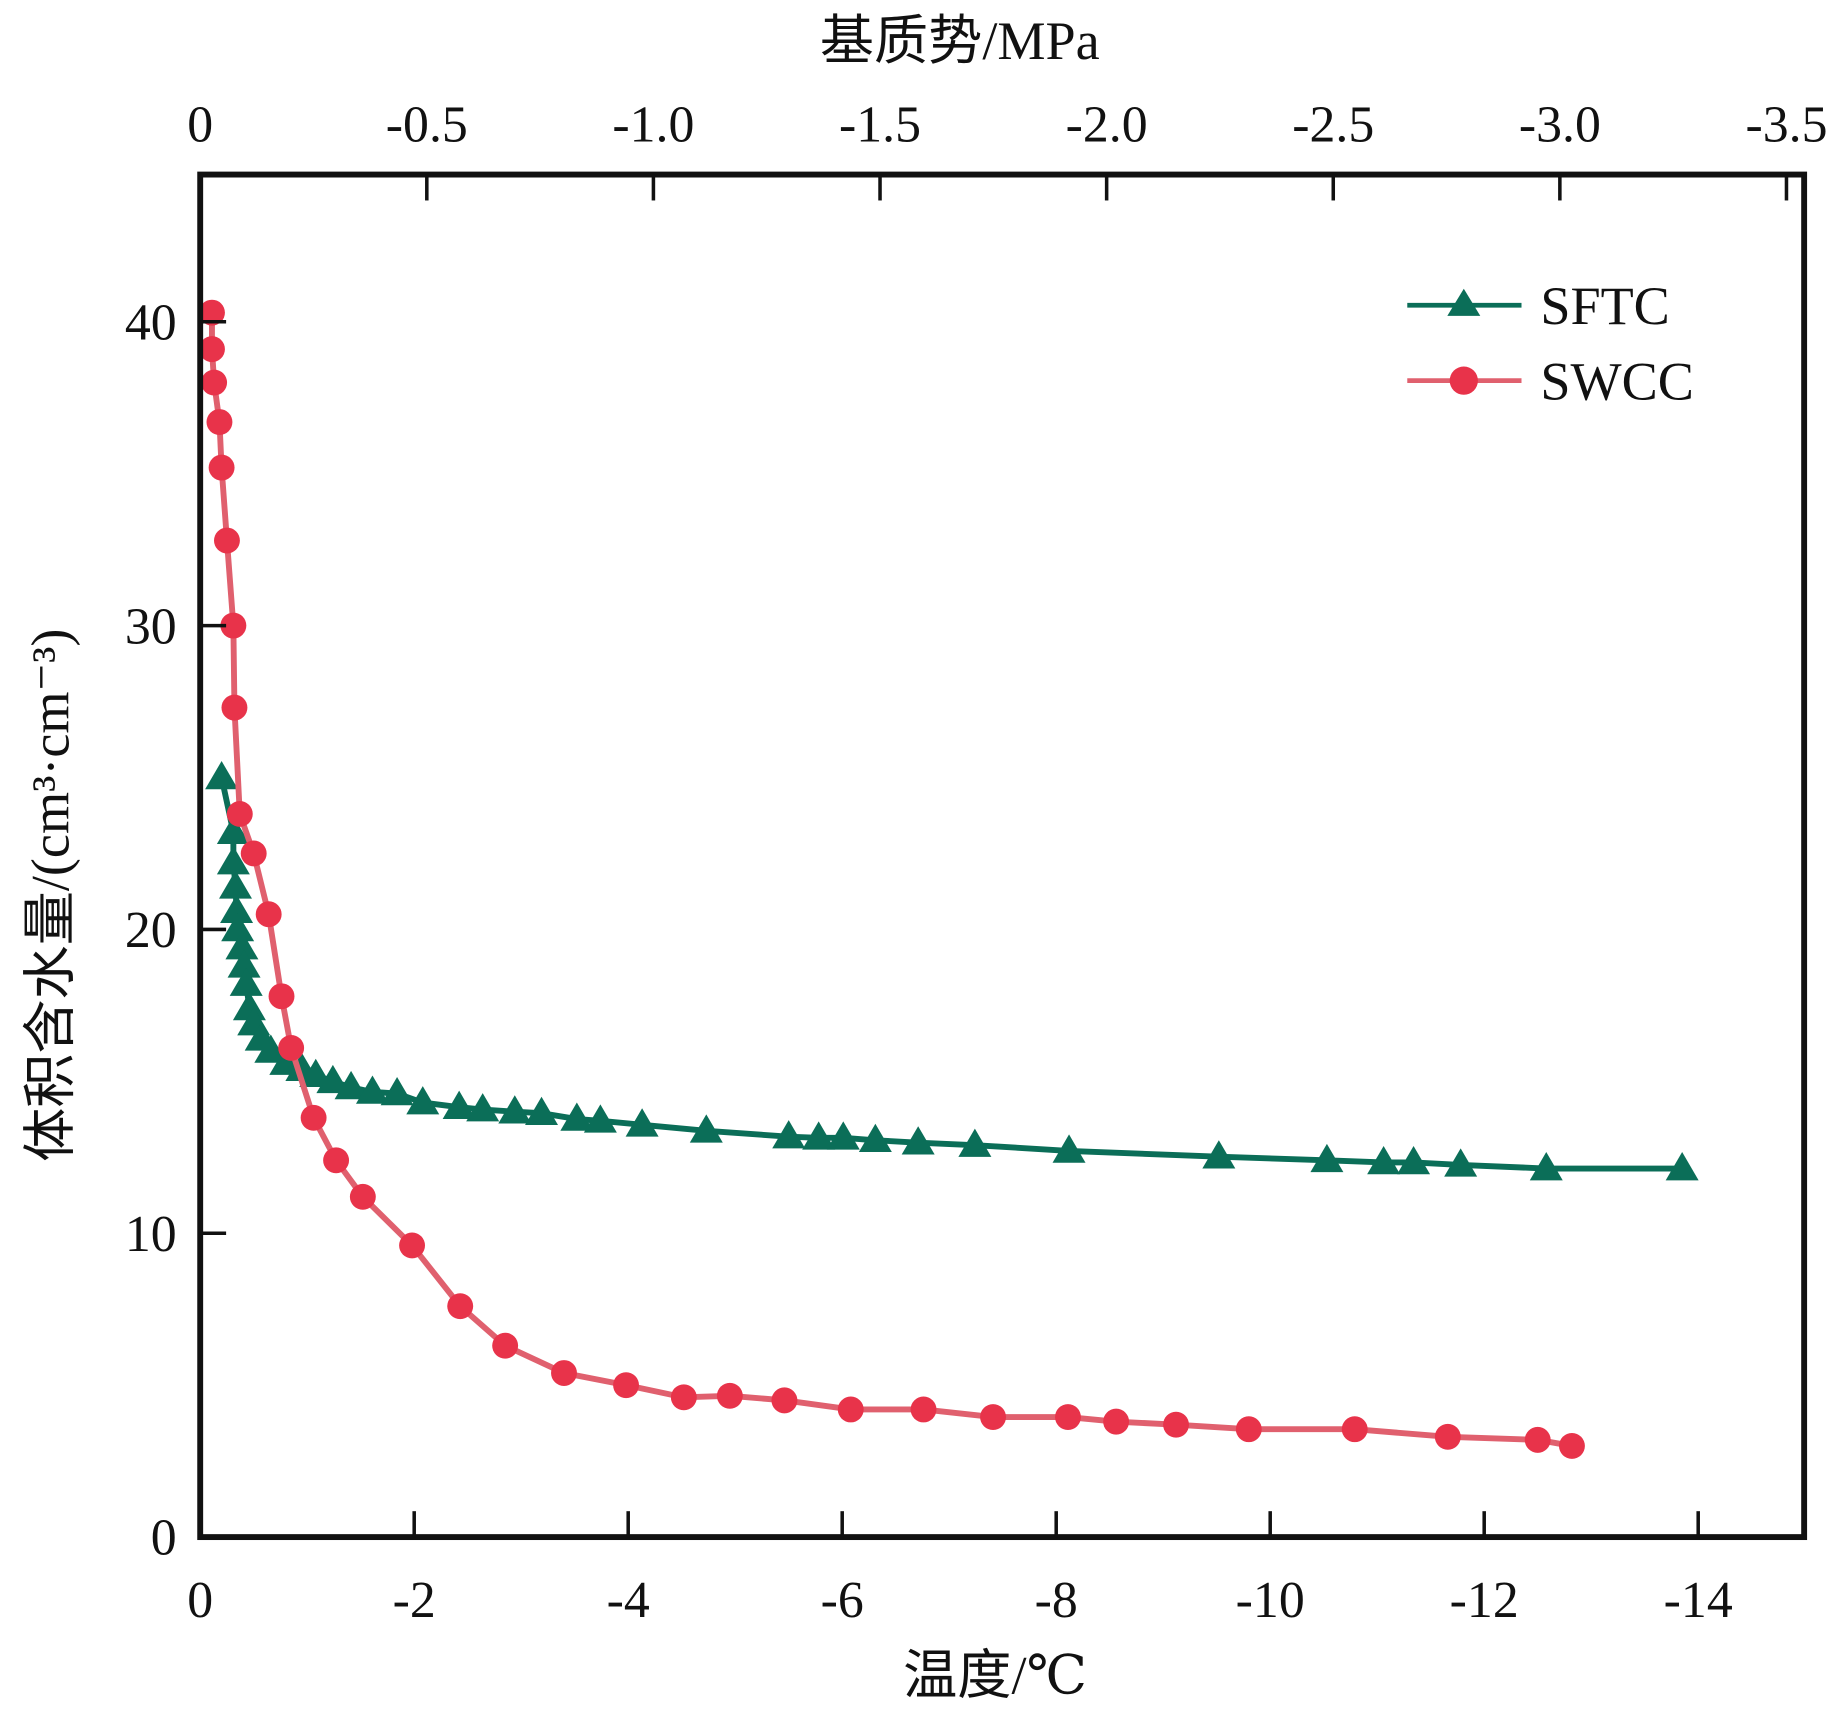 Image resolution: width=1843 pixels, height=1714 pixels. I want to click on y-tick-label: 40, so click(151, 322).